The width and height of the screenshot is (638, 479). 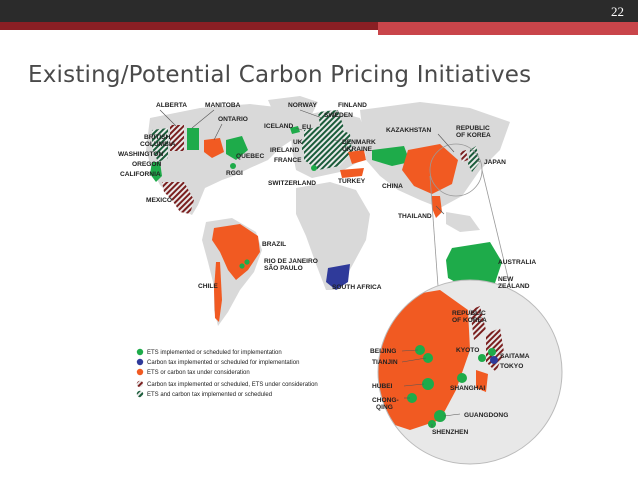 What do you see at coordinates (242, 266) in the screenshot?
I see `region-saopaulo` at bounding box center [242, 266].